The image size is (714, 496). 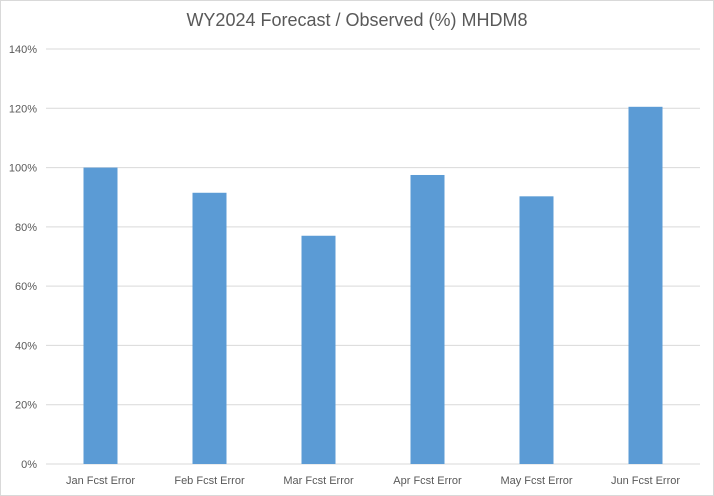 I want to click on x-tick-label-3: Apr Fcst Error, so click(x=427, y=481).